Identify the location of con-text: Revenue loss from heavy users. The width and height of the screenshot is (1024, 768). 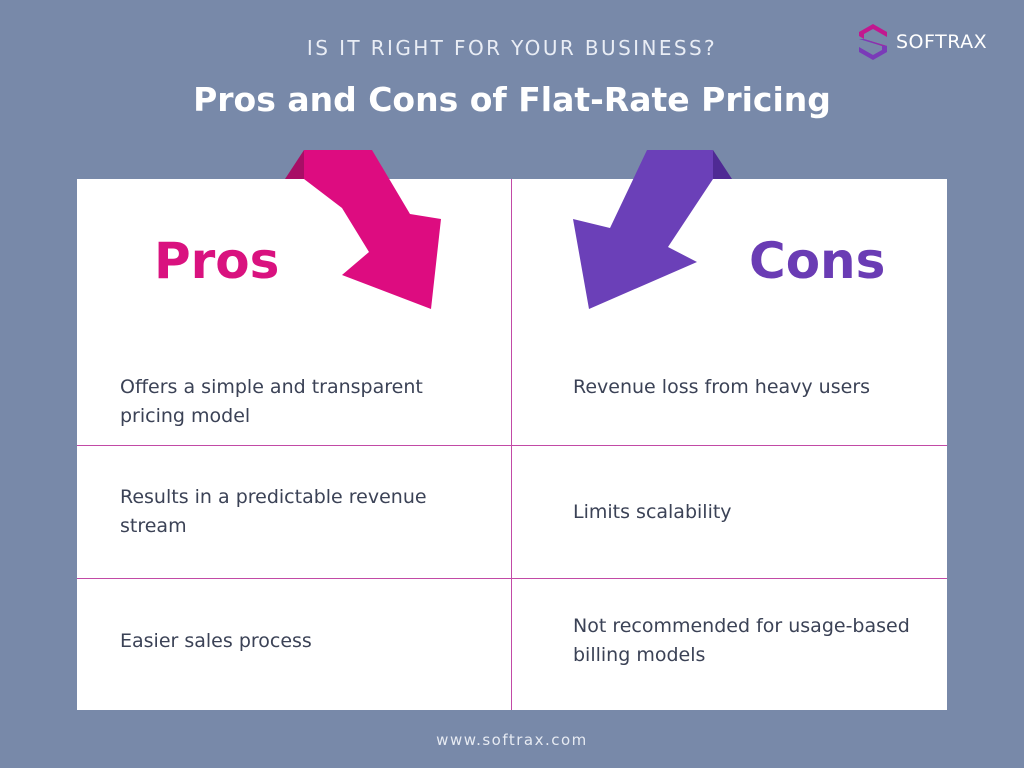
(722, 386).